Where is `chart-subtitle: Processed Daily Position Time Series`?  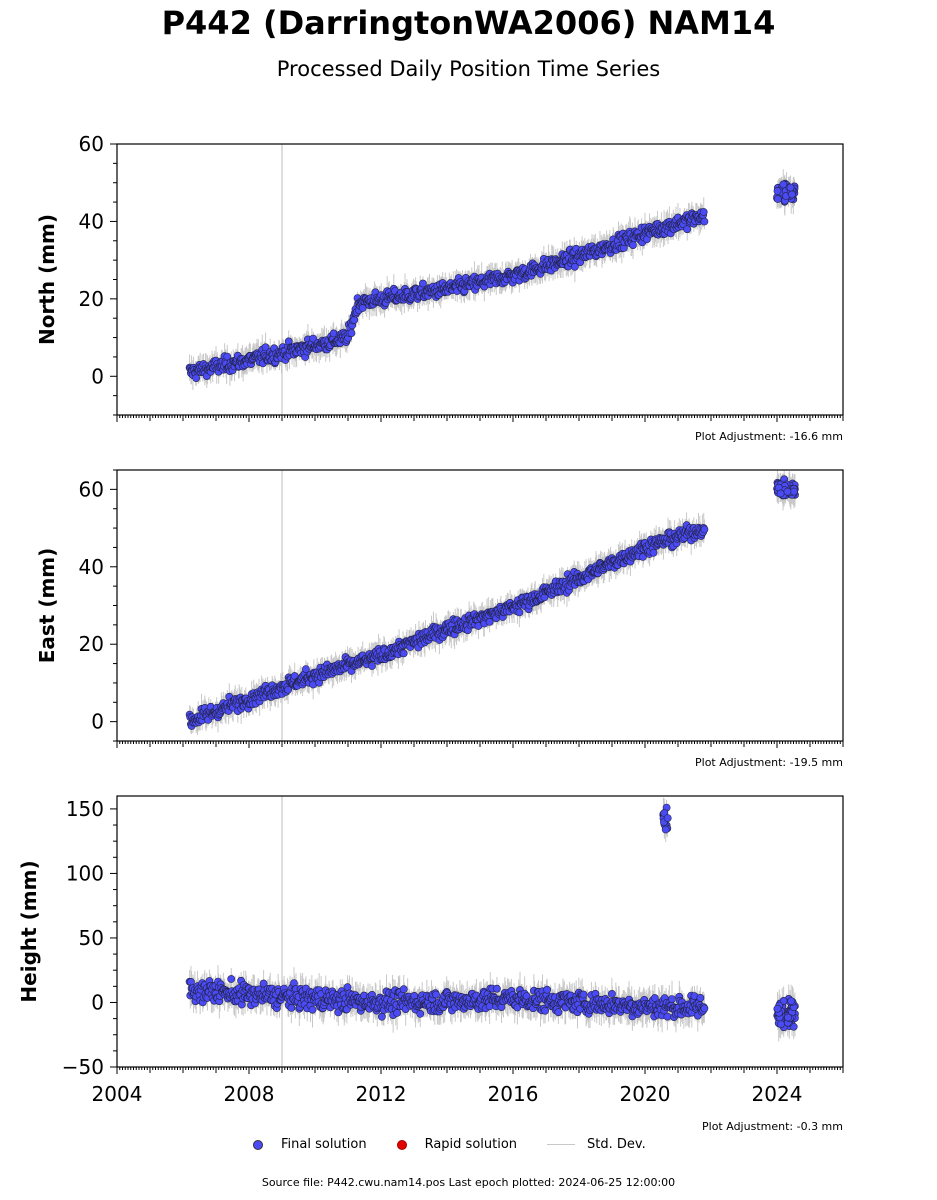
chart-subtitle: Processed Daily Position Time Series is located at coordinates (468, 69).